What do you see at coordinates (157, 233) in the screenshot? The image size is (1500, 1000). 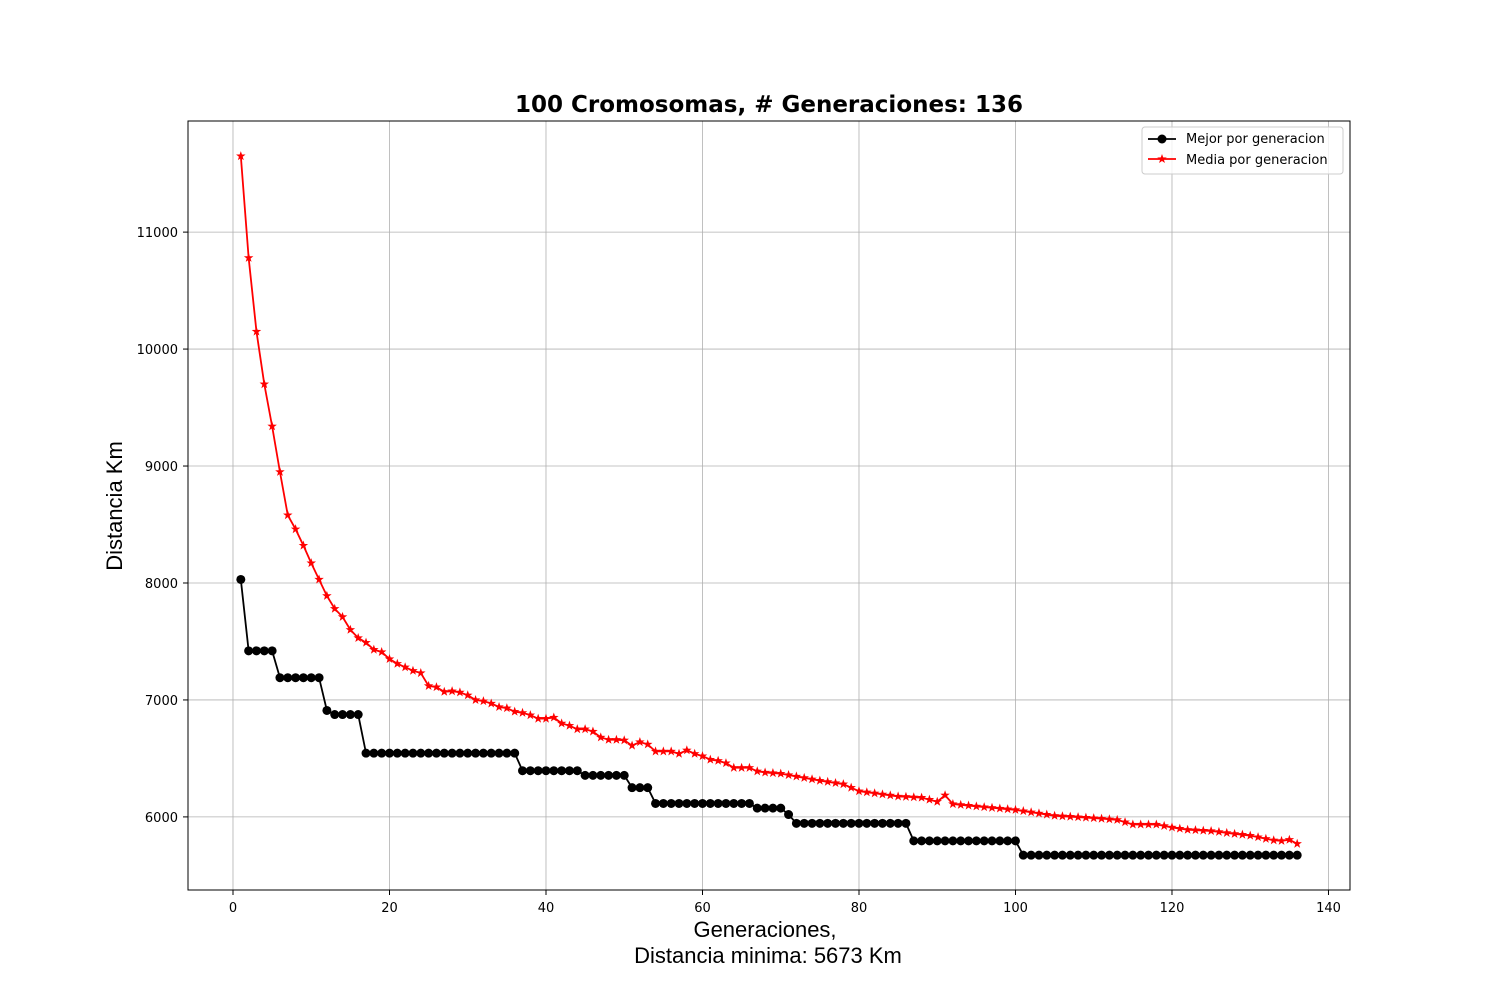 I see `y-tick-label: 11000` at bounding box center [157, 233].